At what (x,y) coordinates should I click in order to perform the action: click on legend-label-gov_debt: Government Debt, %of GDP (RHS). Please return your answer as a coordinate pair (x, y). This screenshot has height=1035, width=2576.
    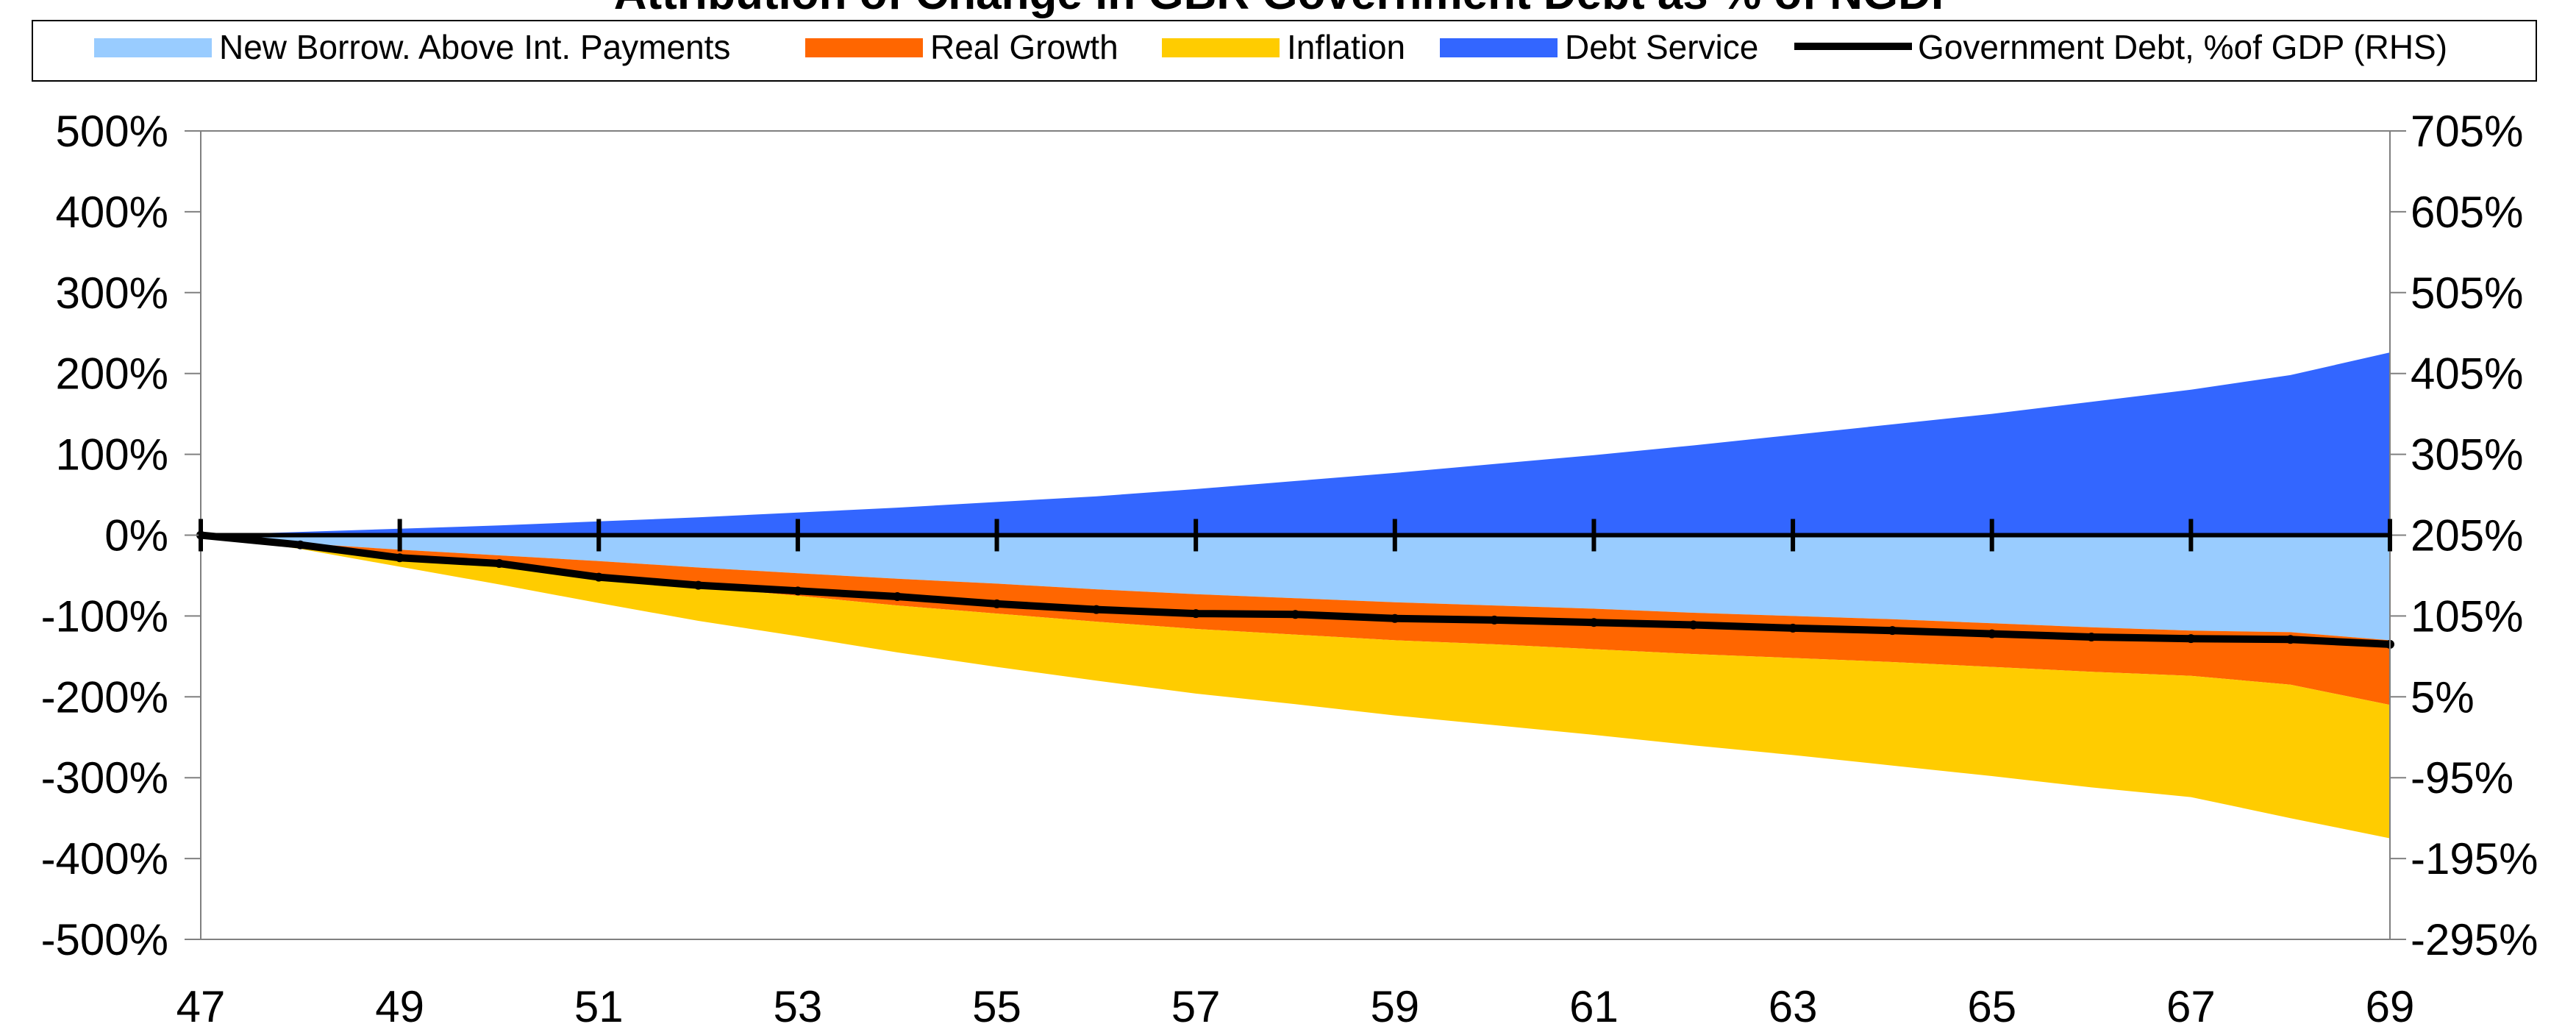
    Looking at the image, I should click on (2182, 47).